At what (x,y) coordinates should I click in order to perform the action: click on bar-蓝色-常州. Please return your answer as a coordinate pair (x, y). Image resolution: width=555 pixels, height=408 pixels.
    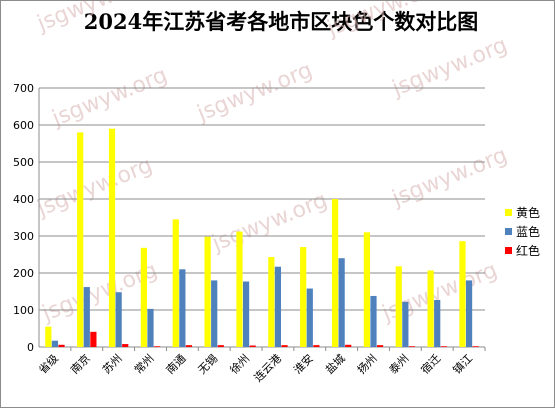
    Looking at the image, I should click on (150, 327).